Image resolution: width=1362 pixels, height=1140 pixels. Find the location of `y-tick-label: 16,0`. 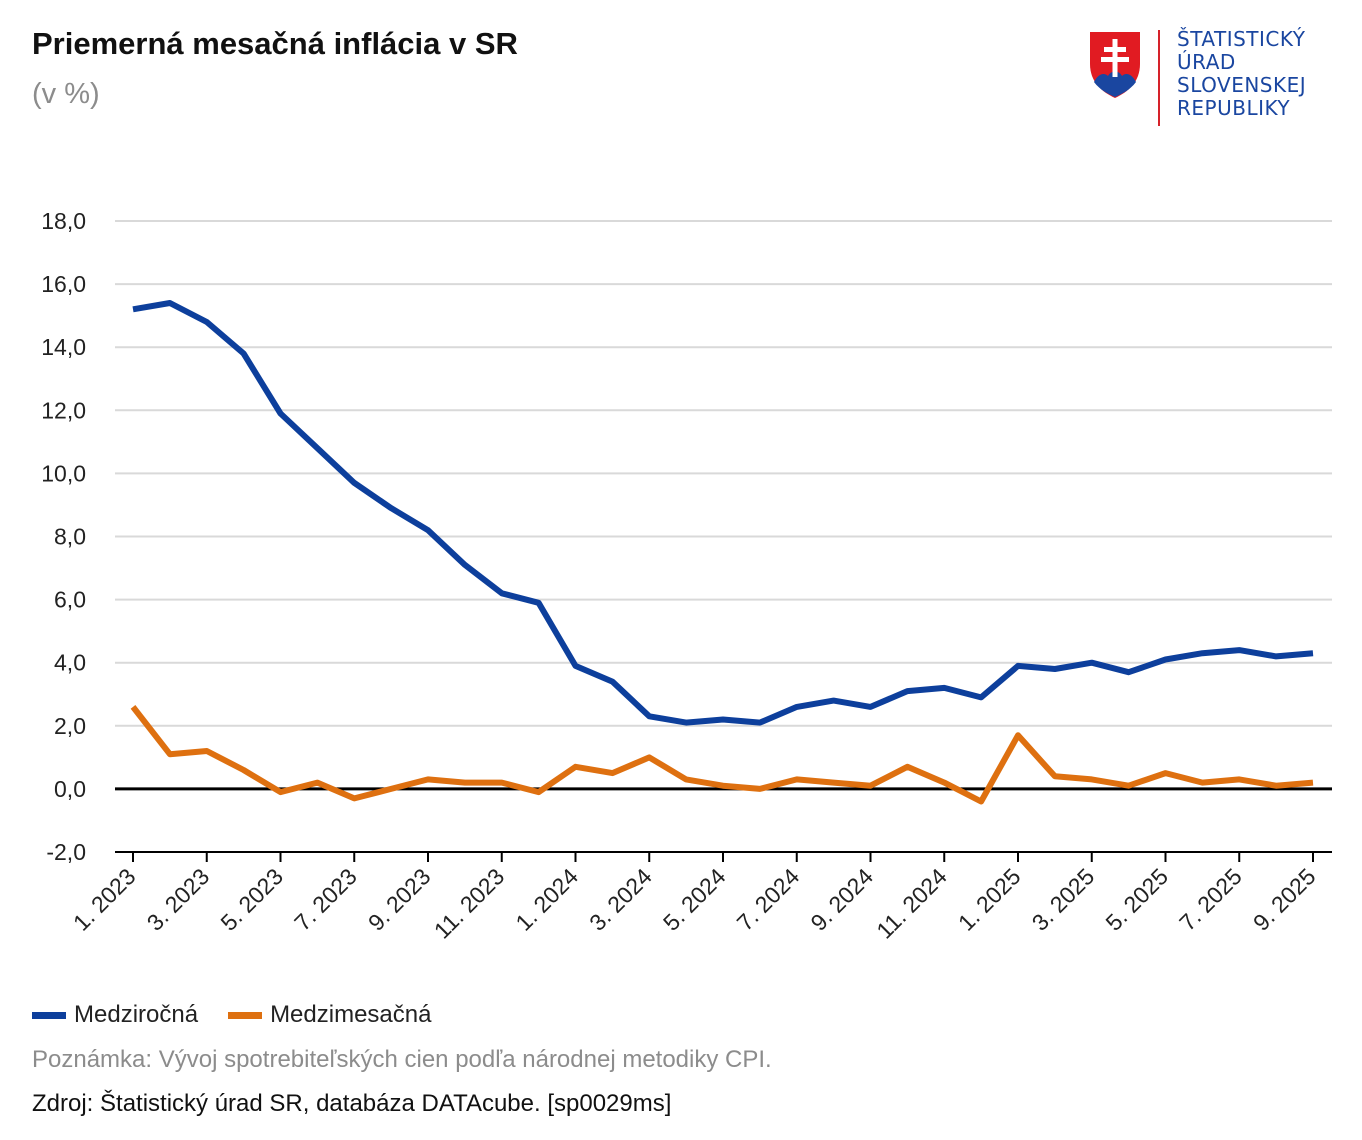

y-tick-label: 16,0 is located at coordinates (63, 284).